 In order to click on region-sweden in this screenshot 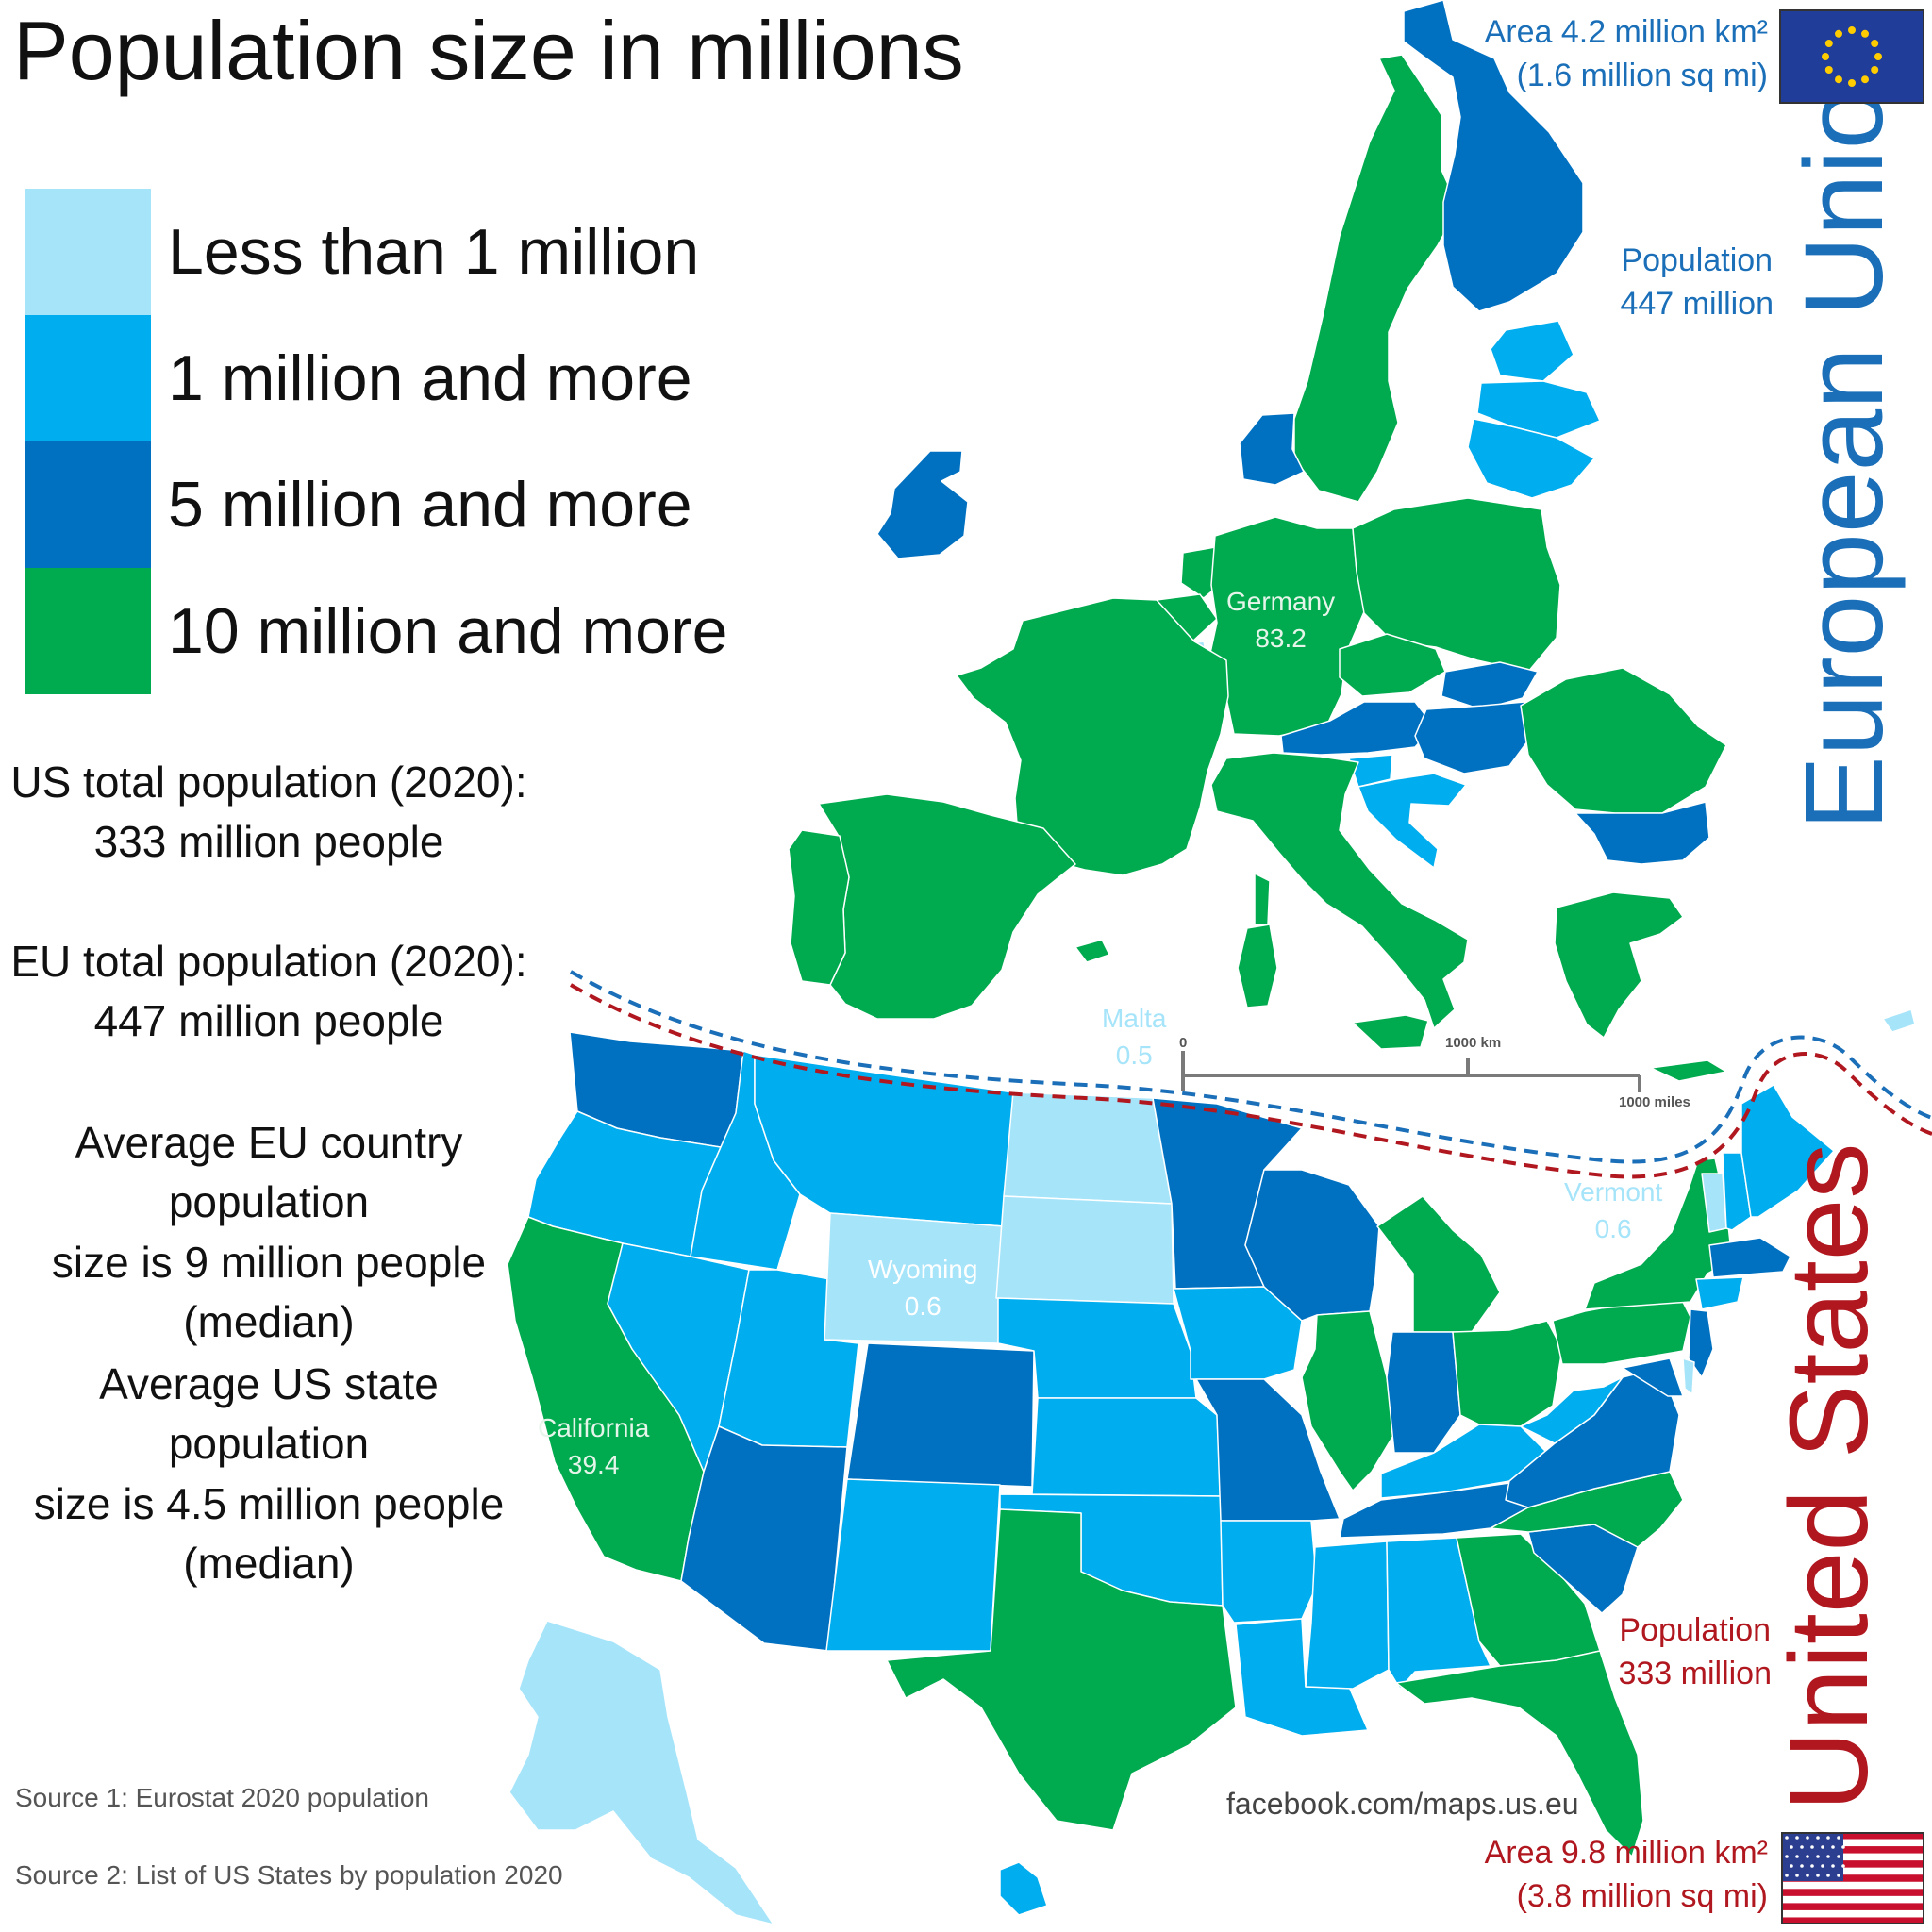, I will do `click(1376, 279)`.